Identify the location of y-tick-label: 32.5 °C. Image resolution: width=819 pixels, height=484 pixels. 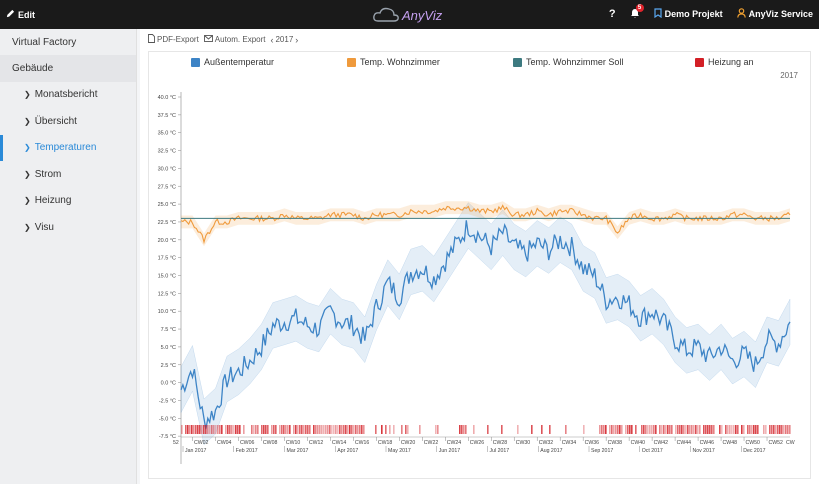
(167, 152).